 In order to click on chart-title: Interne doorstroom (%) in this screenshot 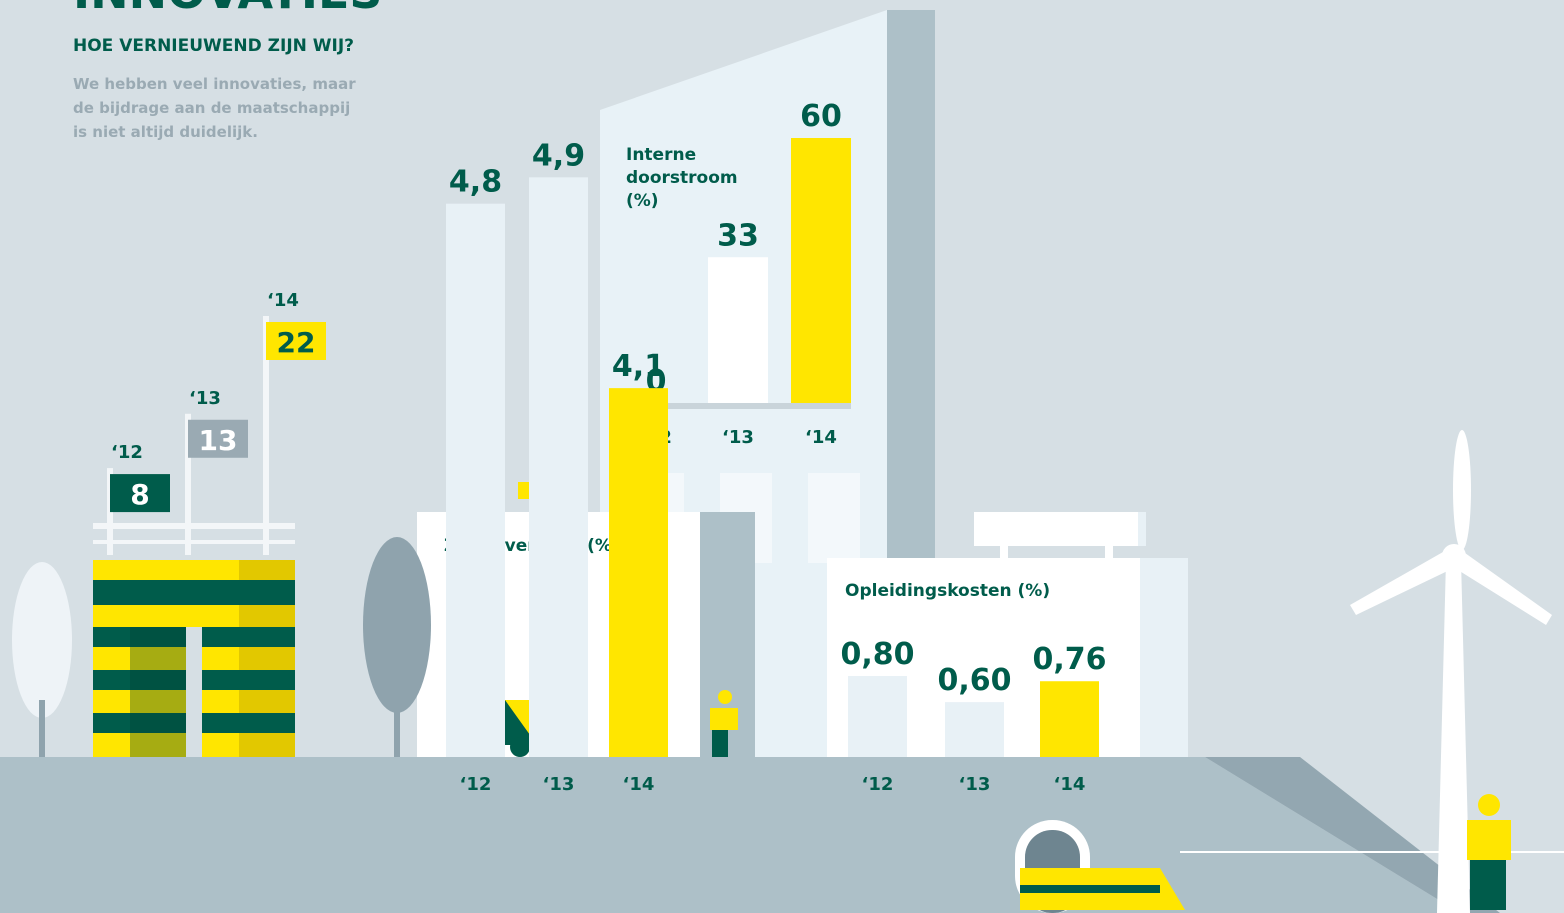, I will do `click(682, 178)`.